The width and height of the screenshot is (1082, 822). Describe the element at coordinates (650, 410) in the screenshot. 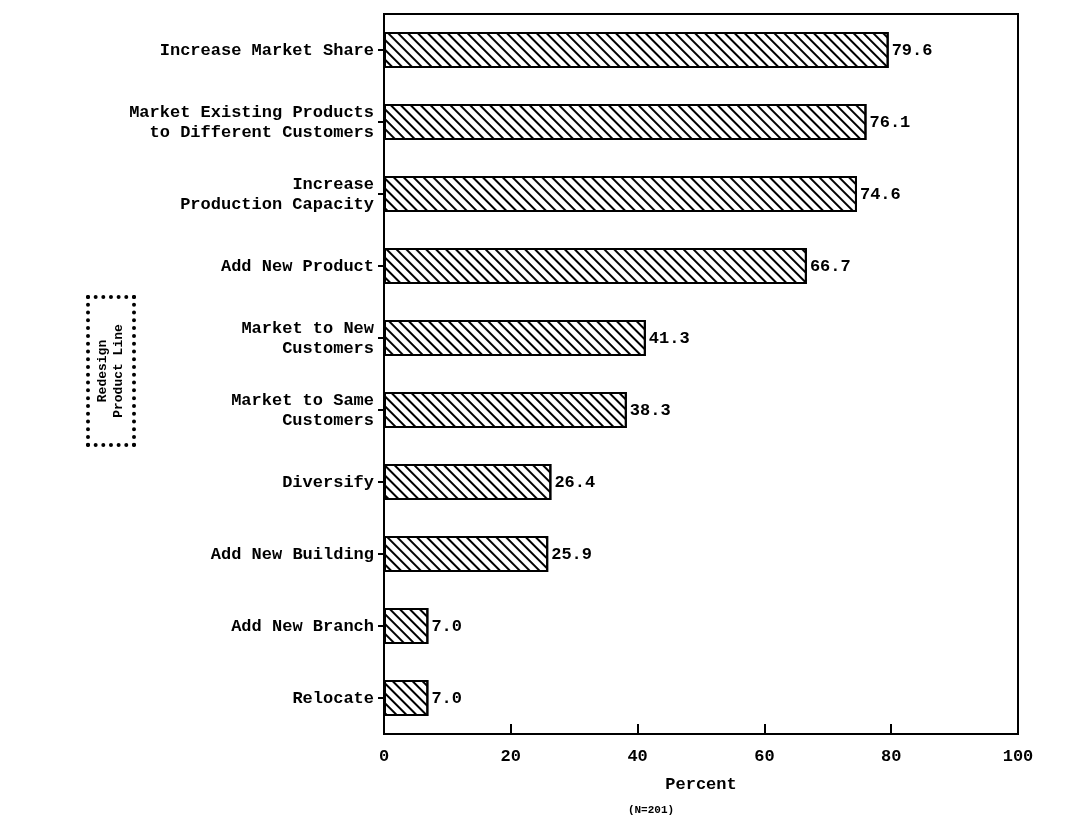

I see `data-label: 38.3` at that location.